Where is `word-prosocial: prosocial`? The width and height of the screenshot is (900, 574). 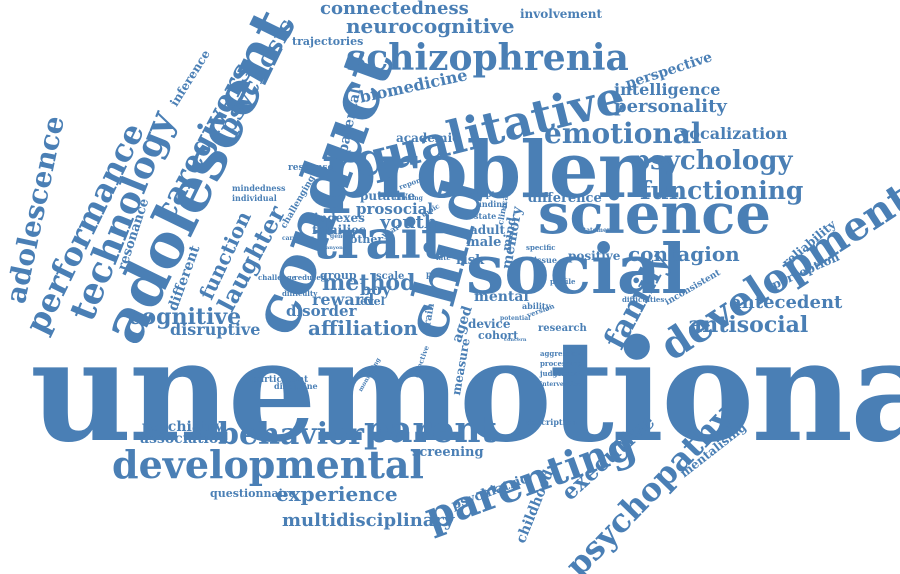
word-prosocial: prosocial is located at coordinates (395, 209).